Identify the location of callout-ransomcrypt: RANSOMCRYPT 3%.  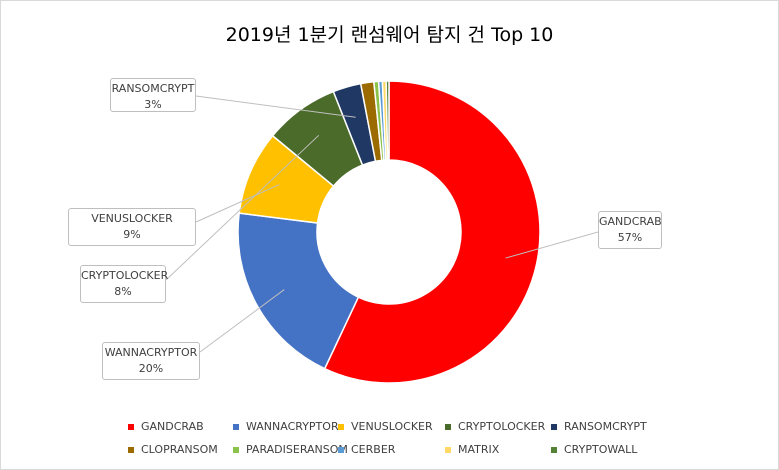
(153, 95).